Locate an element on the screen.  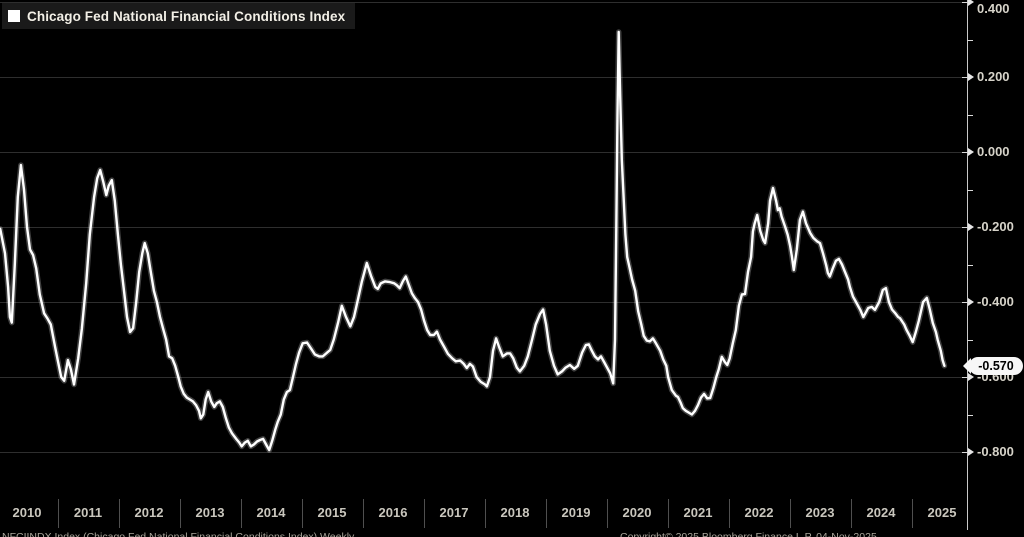
x-axis-year-label: 2017 is located at coordinates (454, 512).